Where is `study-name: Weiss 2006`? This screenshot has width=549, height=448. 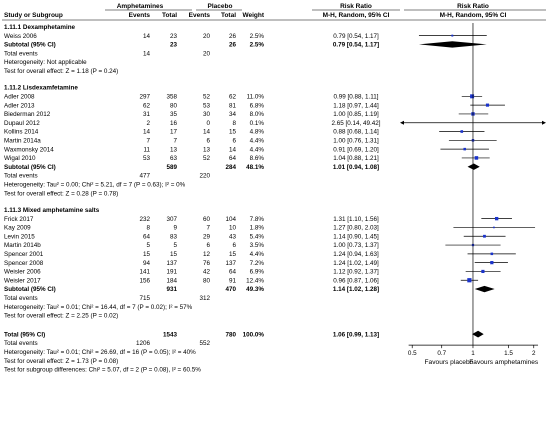 study-name: Weiss 2006 is located at coordinates (20, 36).